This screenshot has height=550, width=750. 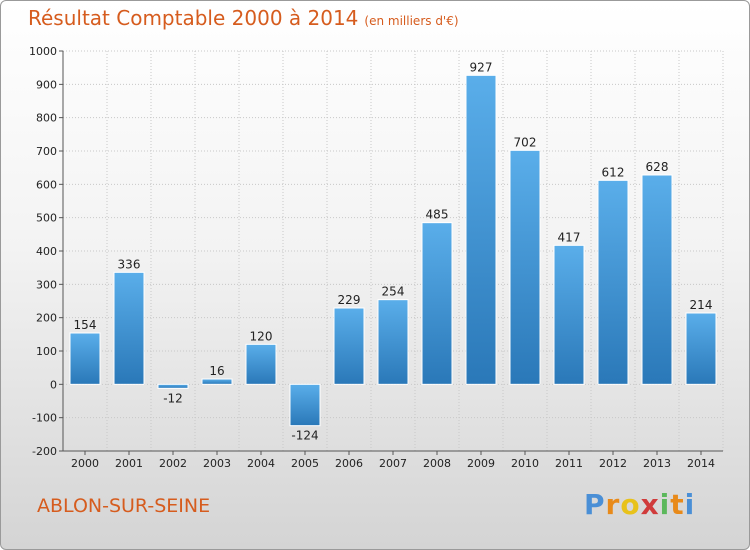 What do you see at coordinates (261, 336) in the screenshot?
I see `value-label-2004: 120` at bounding box center [261, 336].